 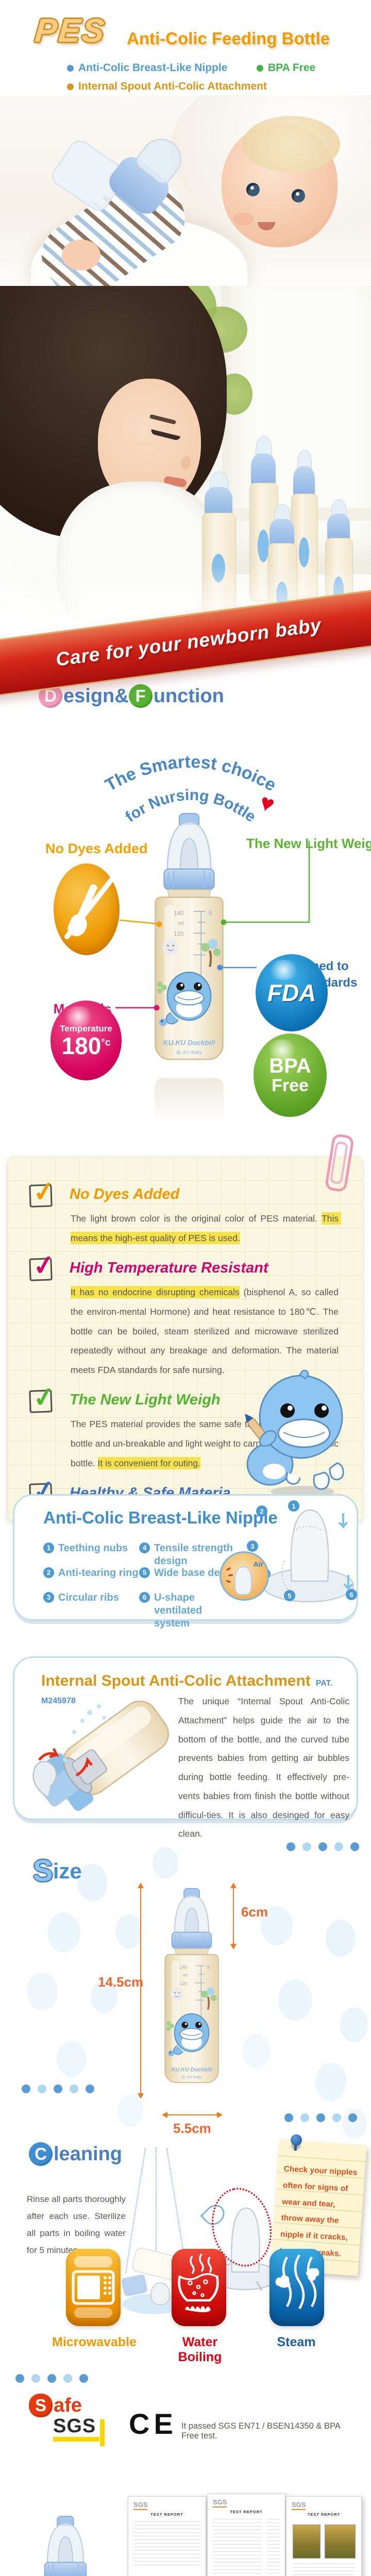 What do you see at coordinates (293, 1506) in the screenshot?
I see `svg-text: 1` at bounding box center [293, 1506].